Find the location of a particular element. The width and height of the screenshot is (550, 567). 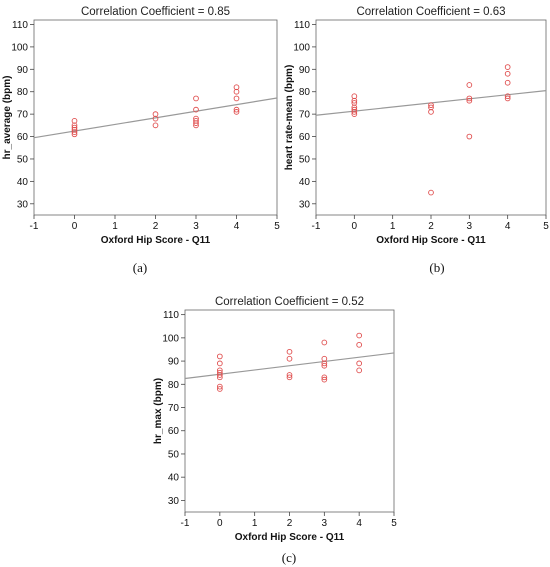

y-axis-label: hr_average (bpm) is located at coordinates (7, 118).